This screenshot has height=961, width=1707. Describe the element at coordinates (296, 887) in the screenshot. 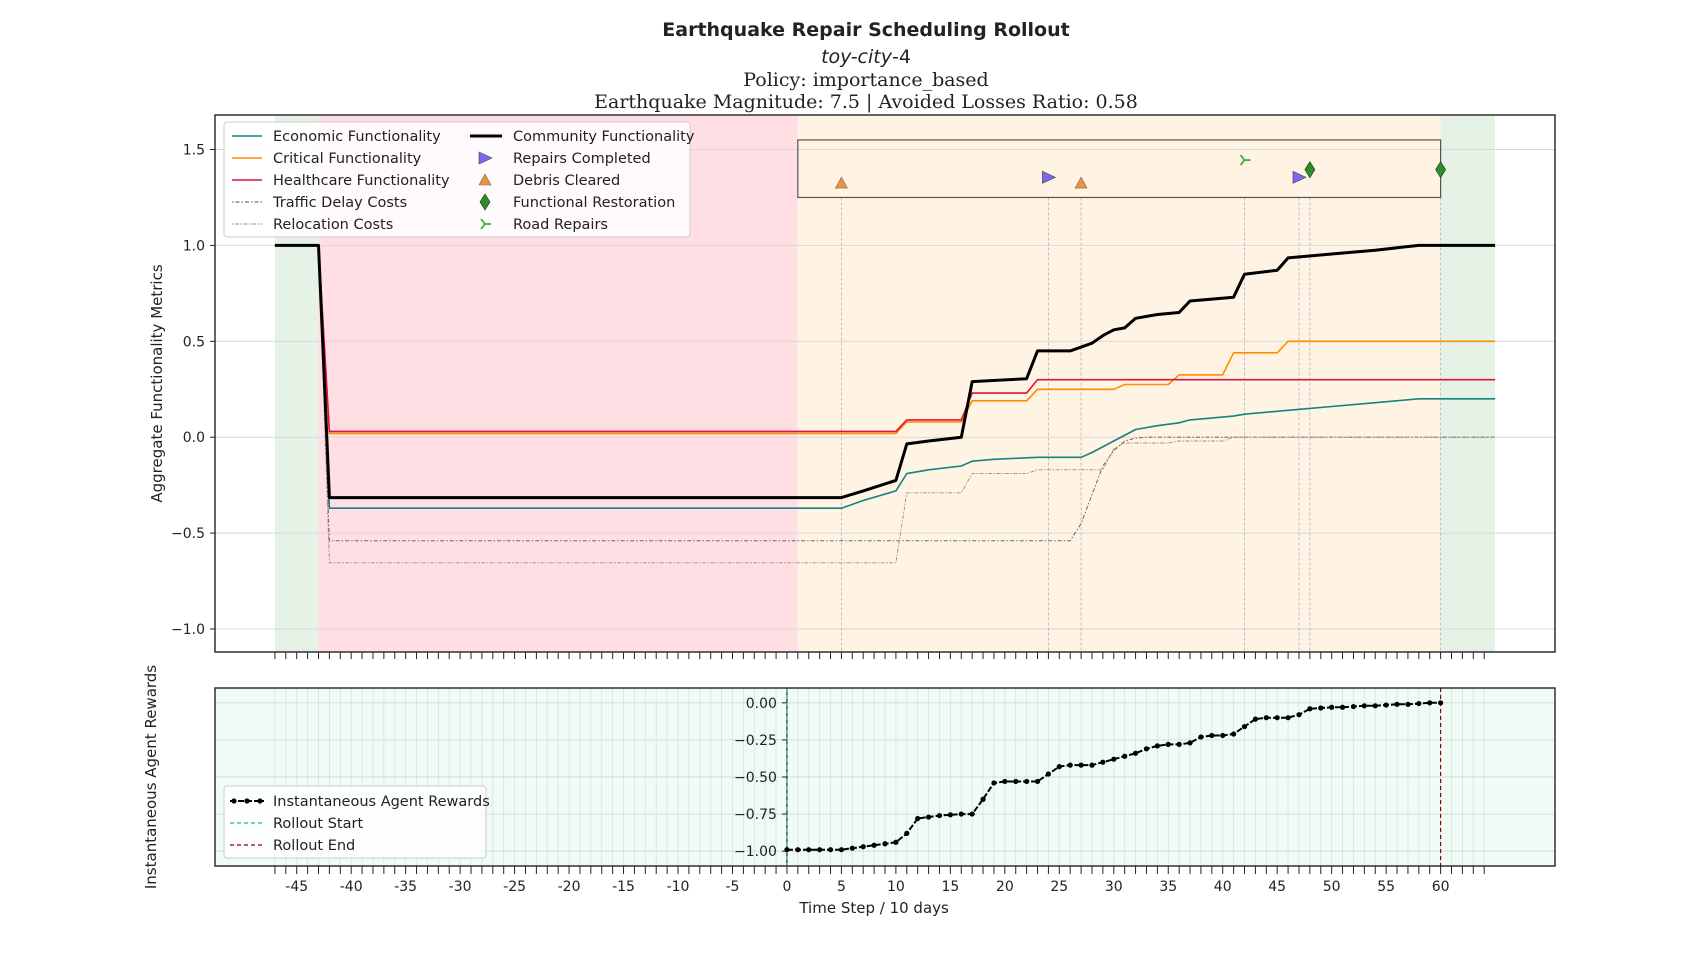

I see `x-tick-label: -45` at that location.